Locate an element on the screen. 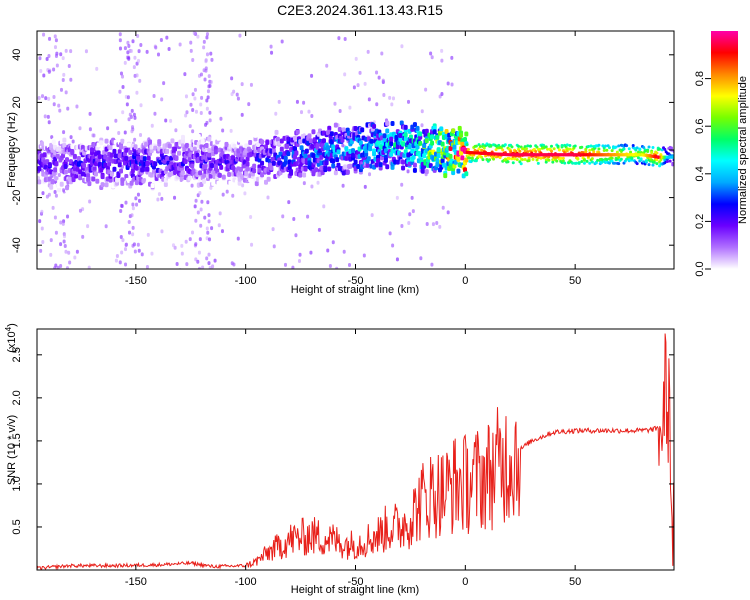 This screenshot has width=750, height=600. spectrogram-xtick-label: -100 is located at coordinates (246, 281).